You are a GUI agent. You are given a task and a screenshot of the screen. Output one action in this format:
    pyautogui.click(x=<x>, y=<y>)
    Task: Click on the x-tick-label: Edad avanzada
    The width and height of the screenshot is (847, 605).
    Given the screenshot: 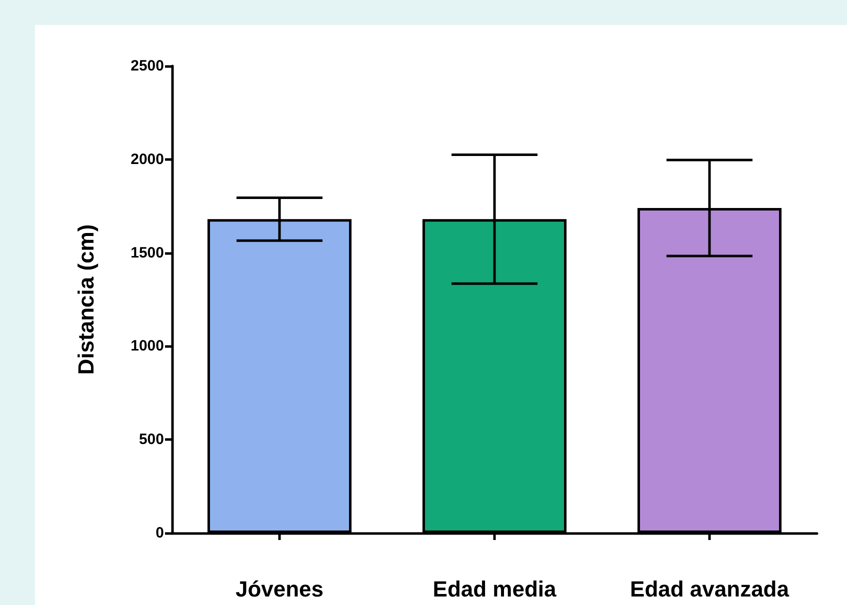 What is the action you would take?
    pyautogui.click(x=710, y=589)
    